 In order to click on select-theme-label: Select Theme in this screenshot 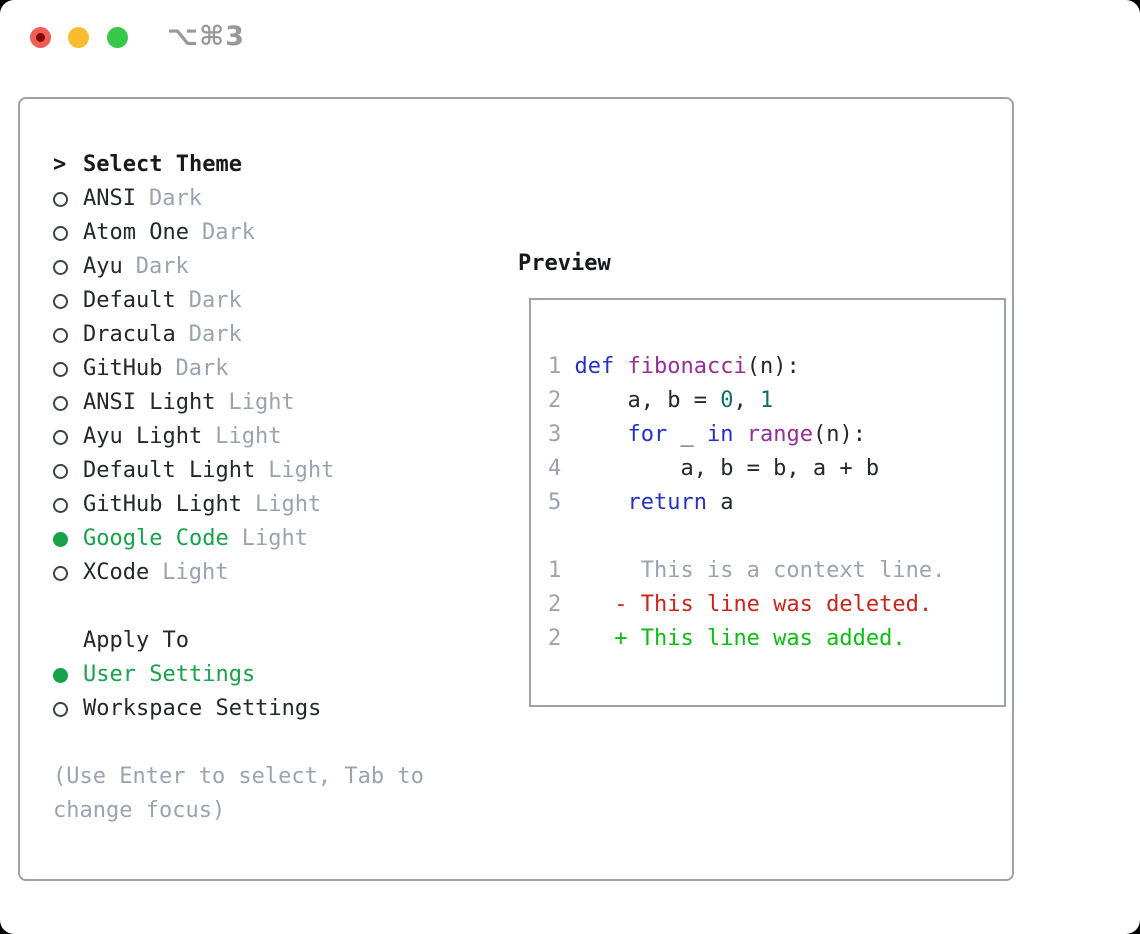, I will do `click(162, 164)`.